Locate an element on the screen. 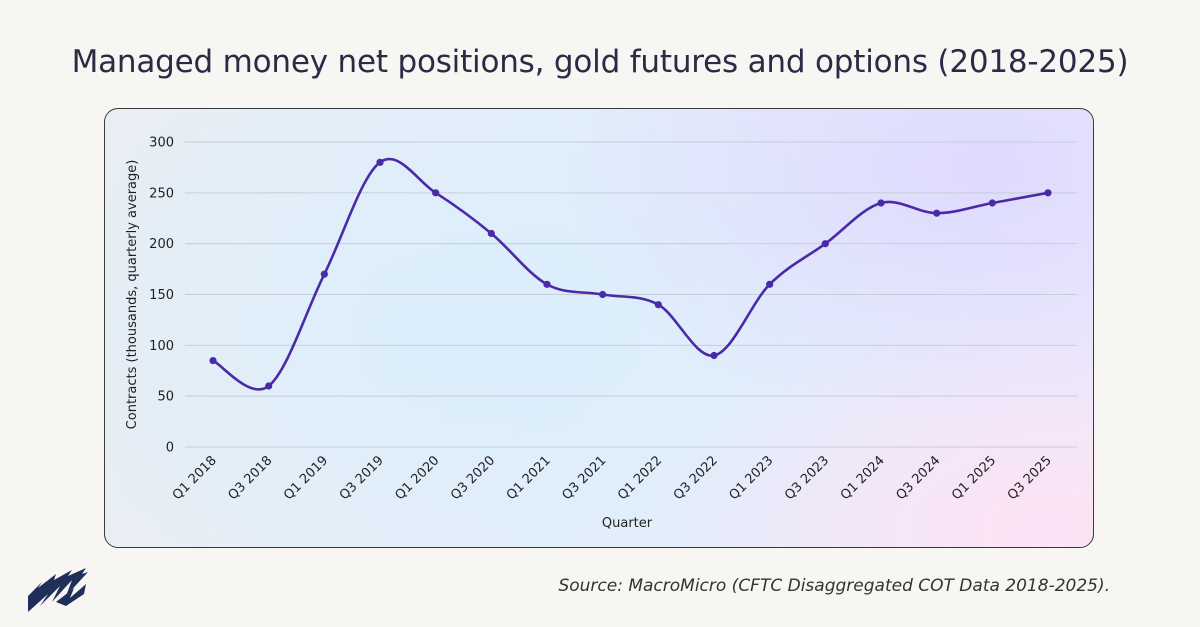  data-point-q1-2019 is located at coordinates (324, 274).